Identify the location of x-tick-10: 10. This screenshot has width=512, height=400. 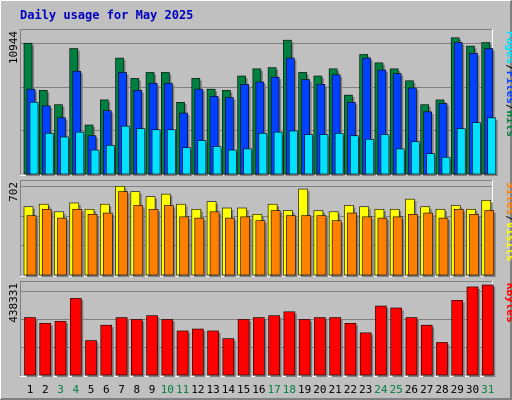
(167, 389).